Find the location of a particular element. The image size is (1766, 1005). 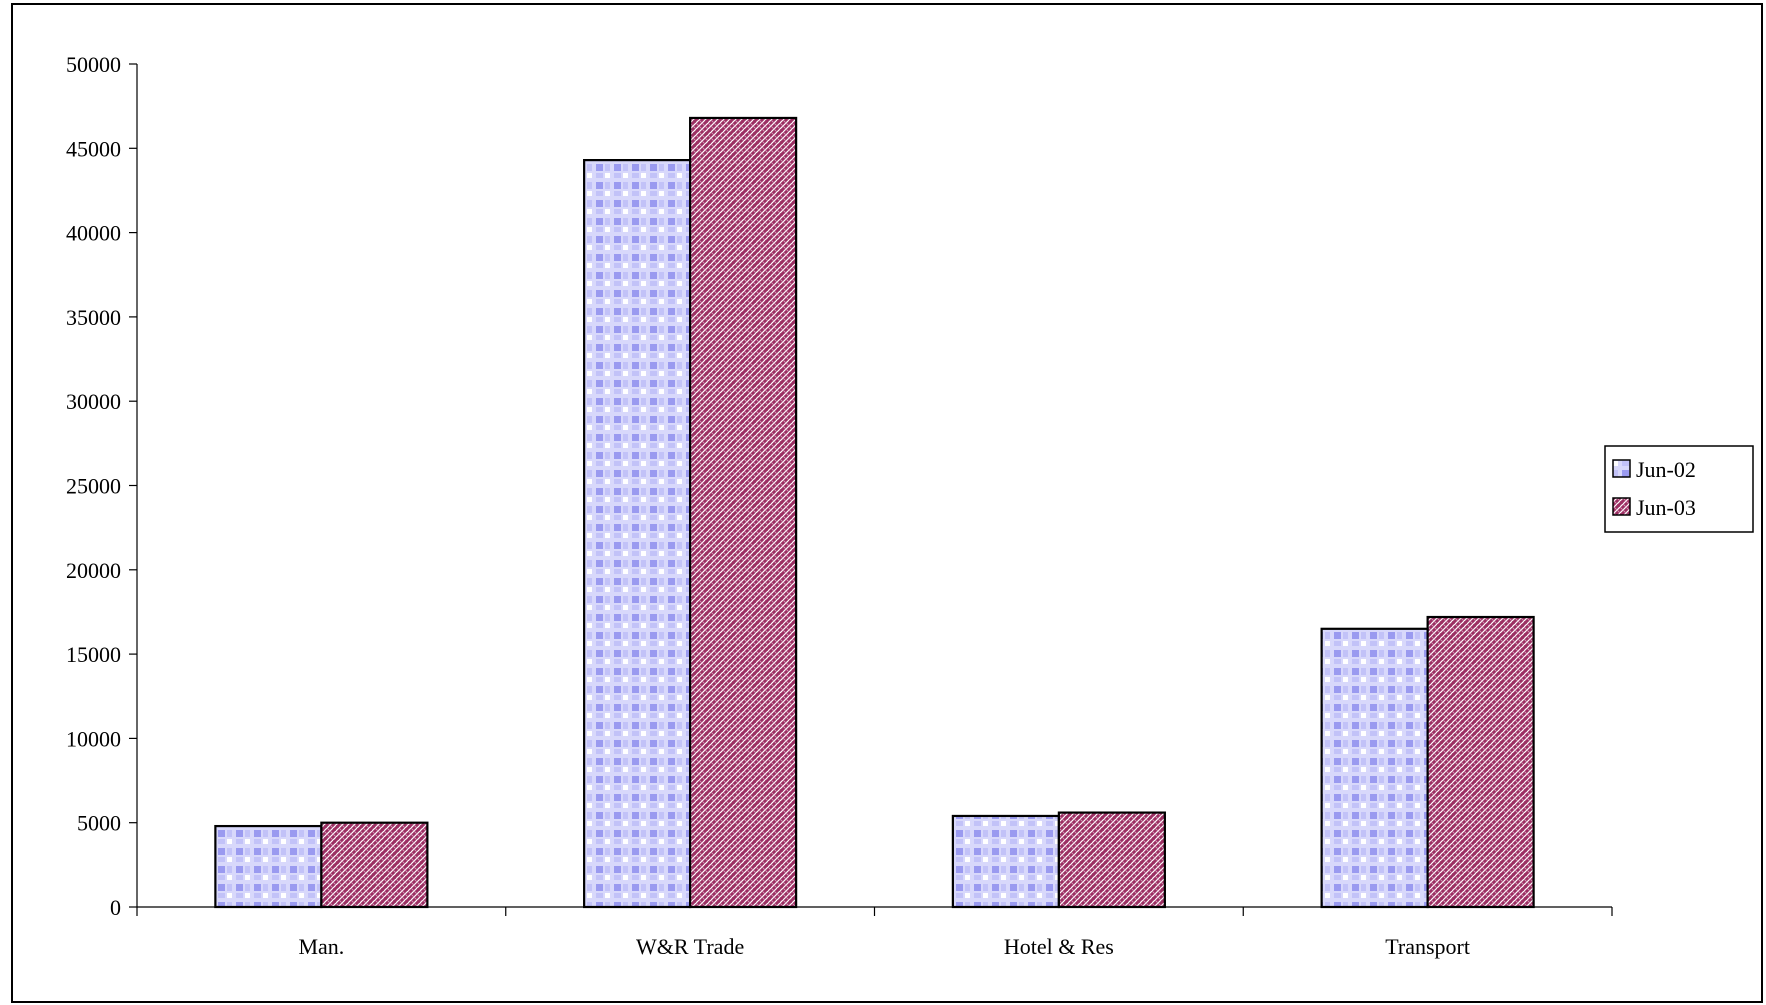

x-tick-label: Transport is located at coordinates (1427, 946).